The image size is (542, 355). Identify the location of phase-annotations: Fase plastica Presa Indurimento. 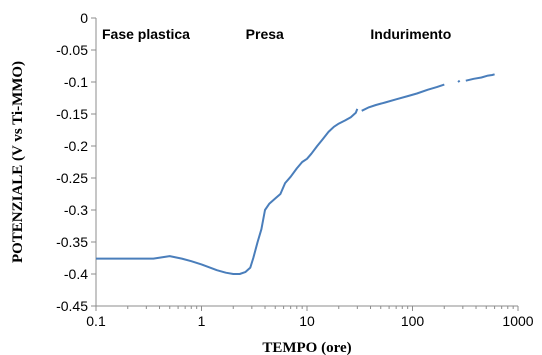
(276, 34).